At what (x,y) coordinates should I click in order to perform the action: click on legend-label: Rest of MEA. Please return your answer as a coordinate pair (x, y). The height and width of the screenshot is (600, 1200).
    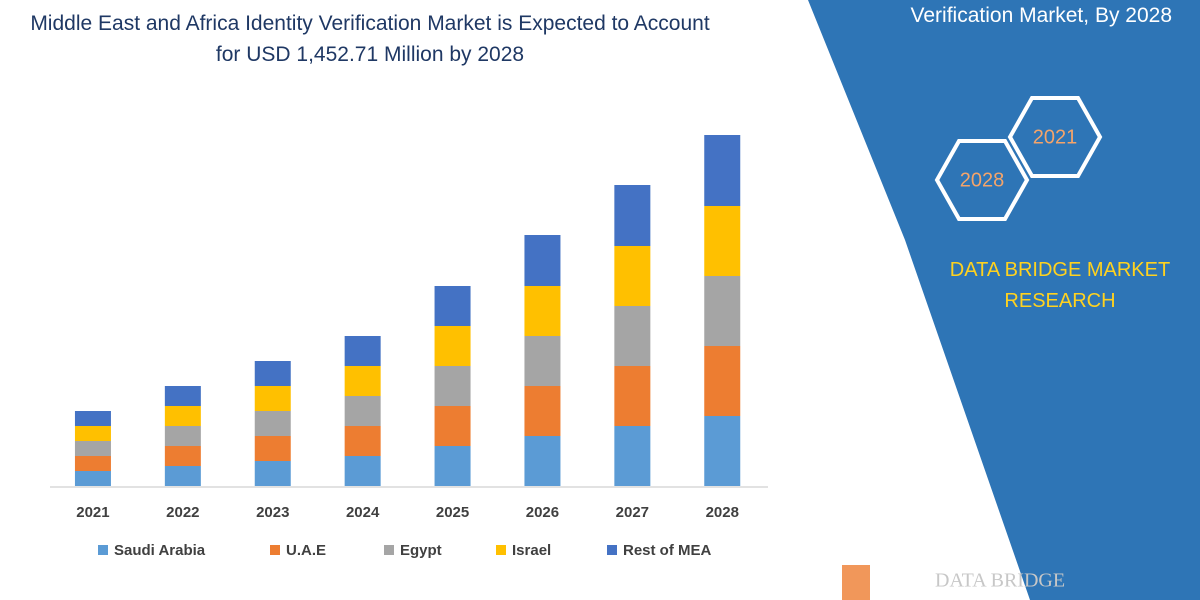
    Looking at the image, I should click on (667, 550).